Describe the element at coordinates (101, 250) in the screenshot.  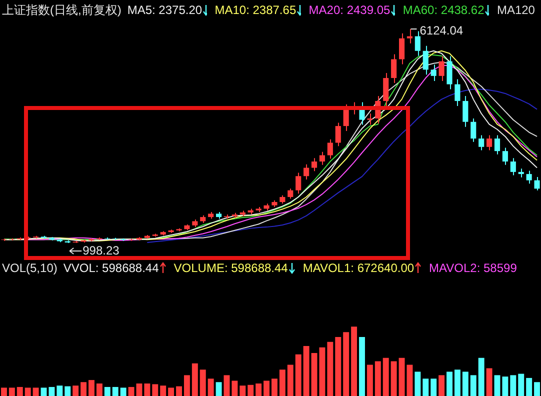
I see `text: 998.23` at that location.